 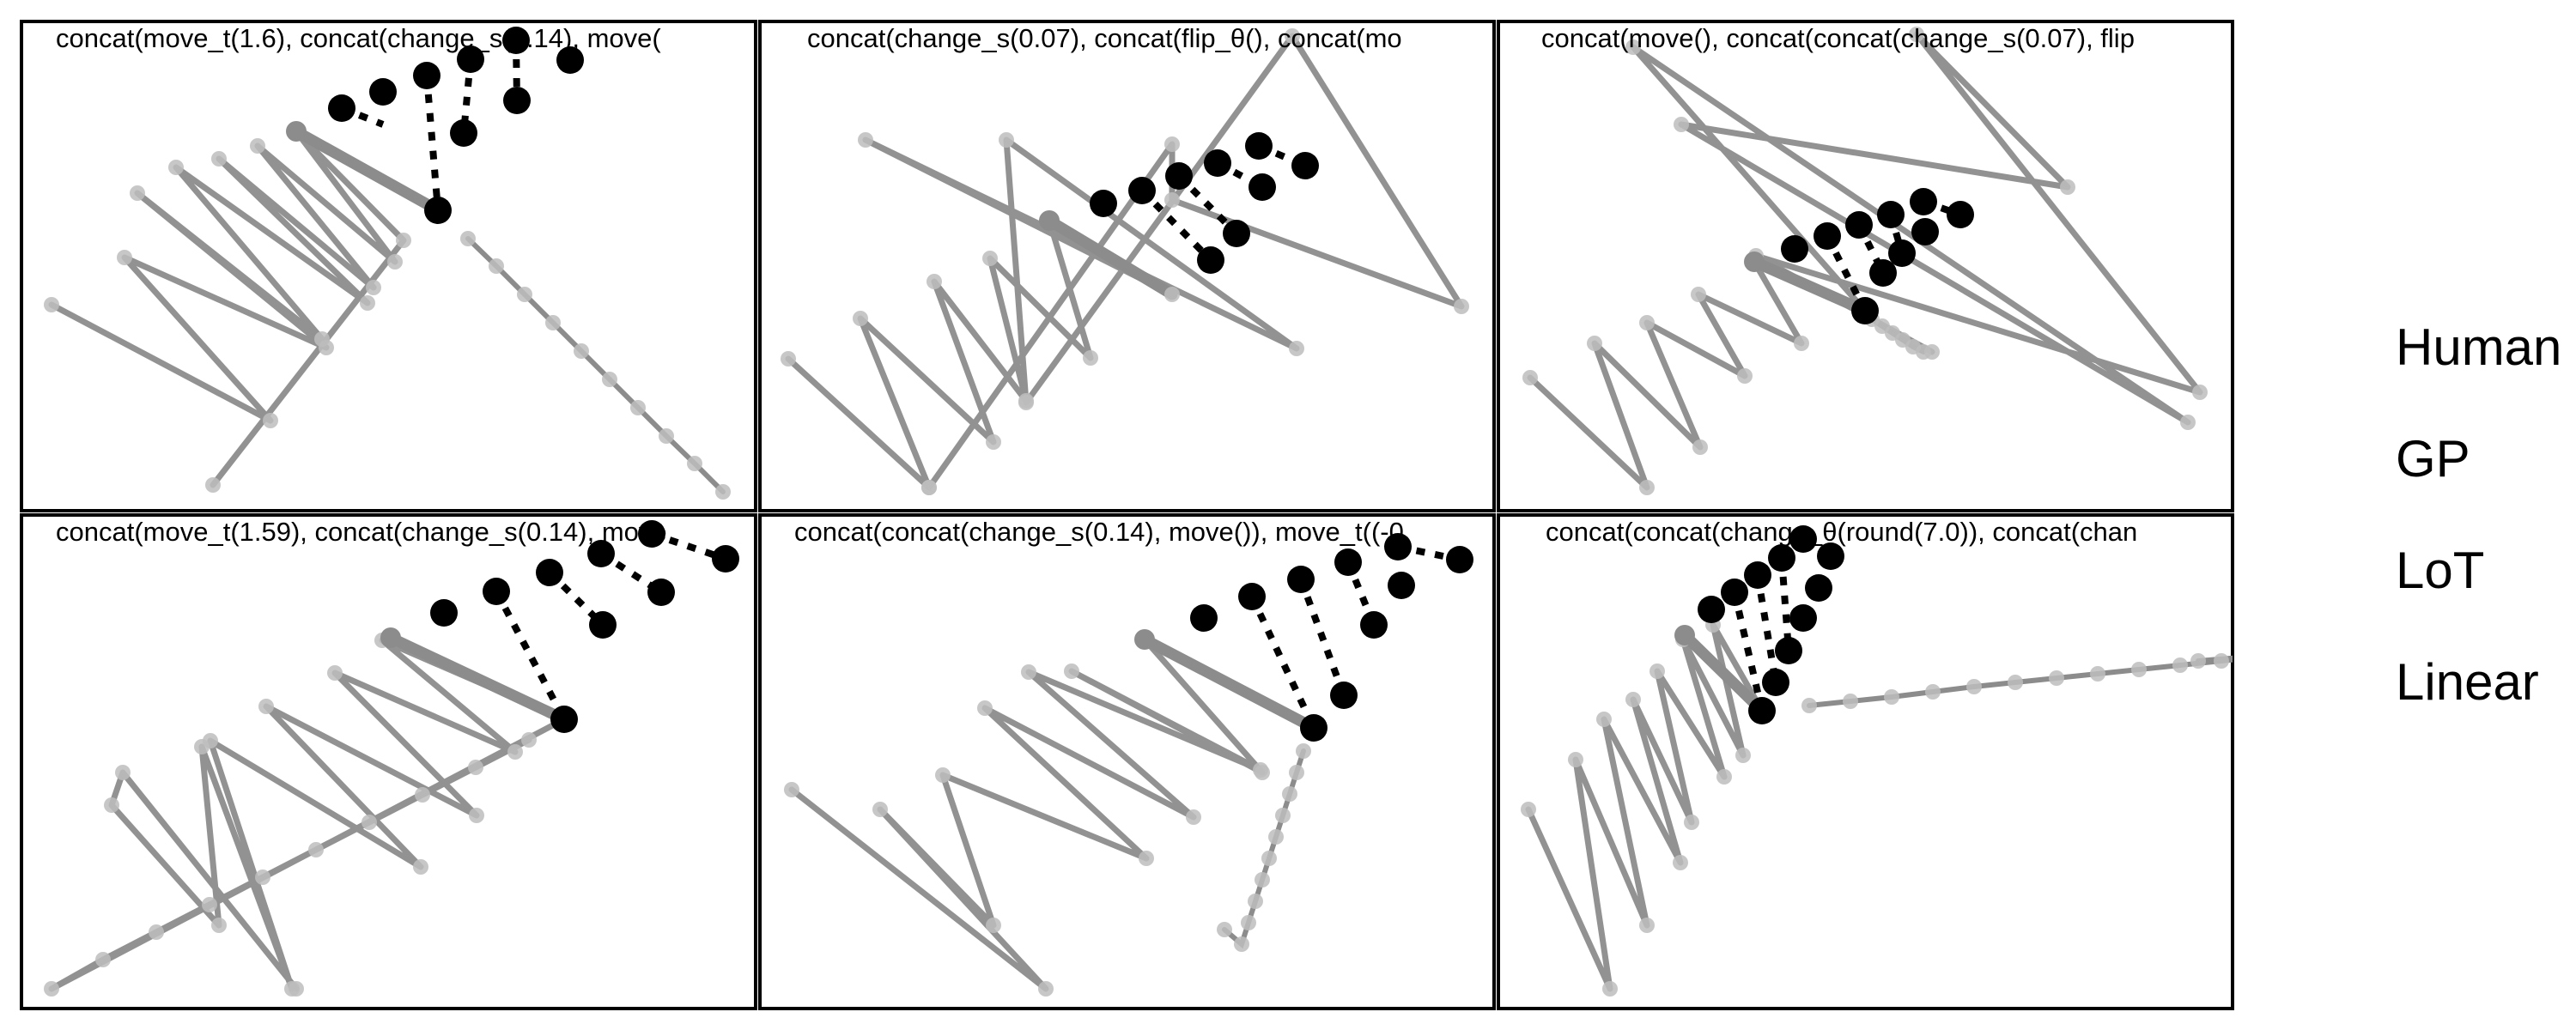 What do you see at coordinates (1865, 266) in the screenshot?
I see `panel-frame` at bounding box center [1865, 266].